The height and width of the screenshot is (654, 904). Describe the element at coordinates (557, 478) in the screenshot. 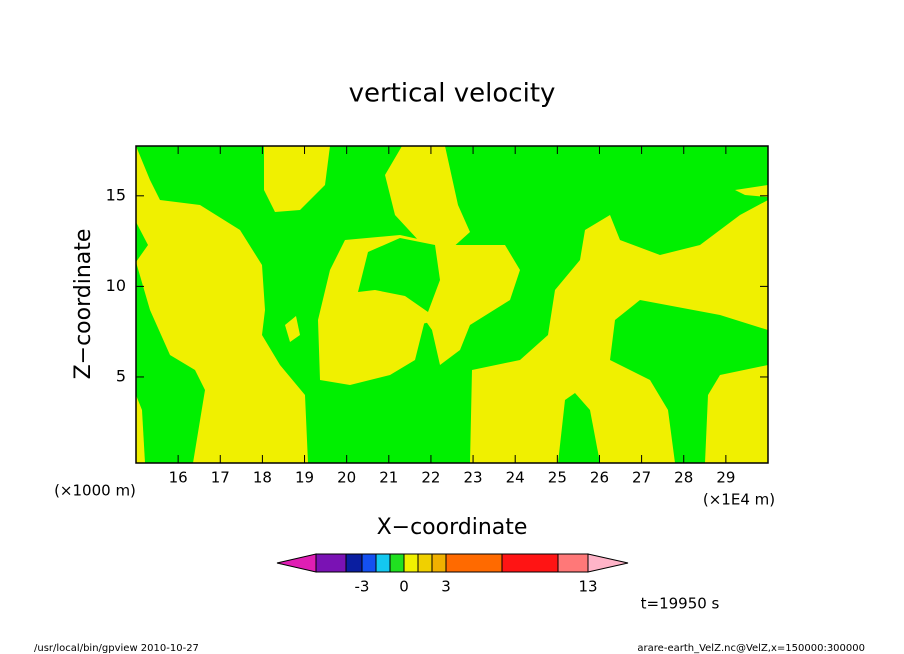

I see `x-tick-label: 25` at that location.